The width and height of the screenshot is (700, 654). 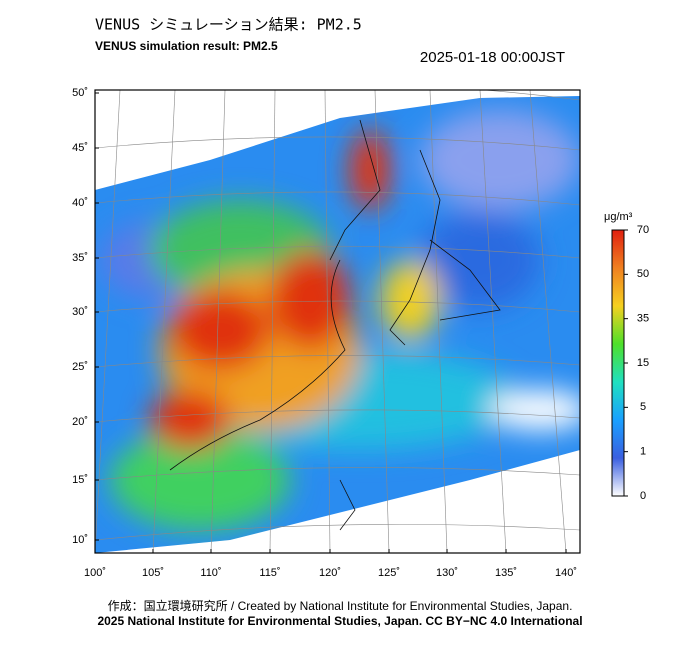 I want to click on lat-label: 15˚, so click(x=80, y=480).